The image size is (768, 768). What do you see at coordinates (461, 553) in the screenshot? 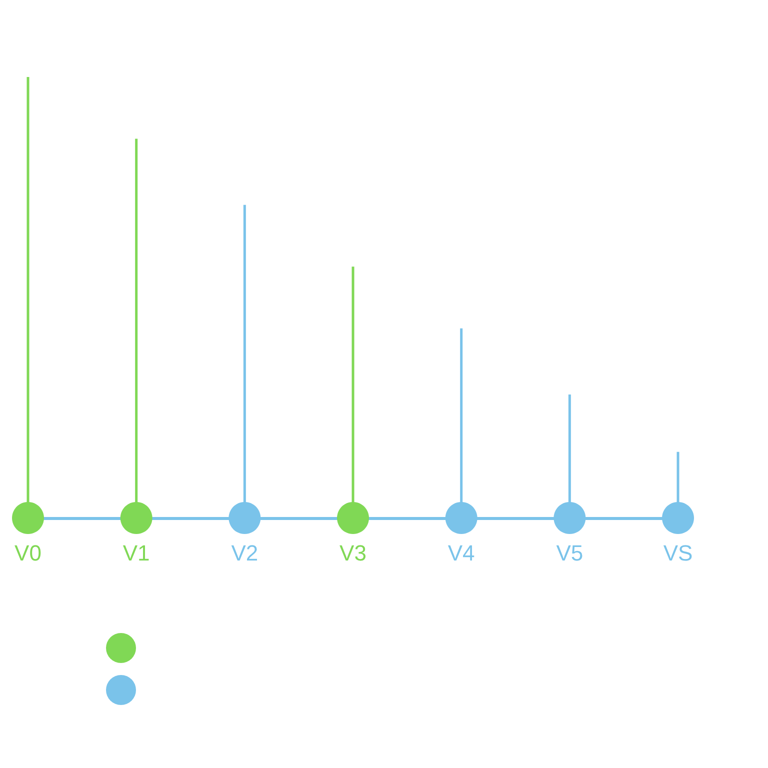
I see `x-tick-label: V4` at bounding box center [461, 553].